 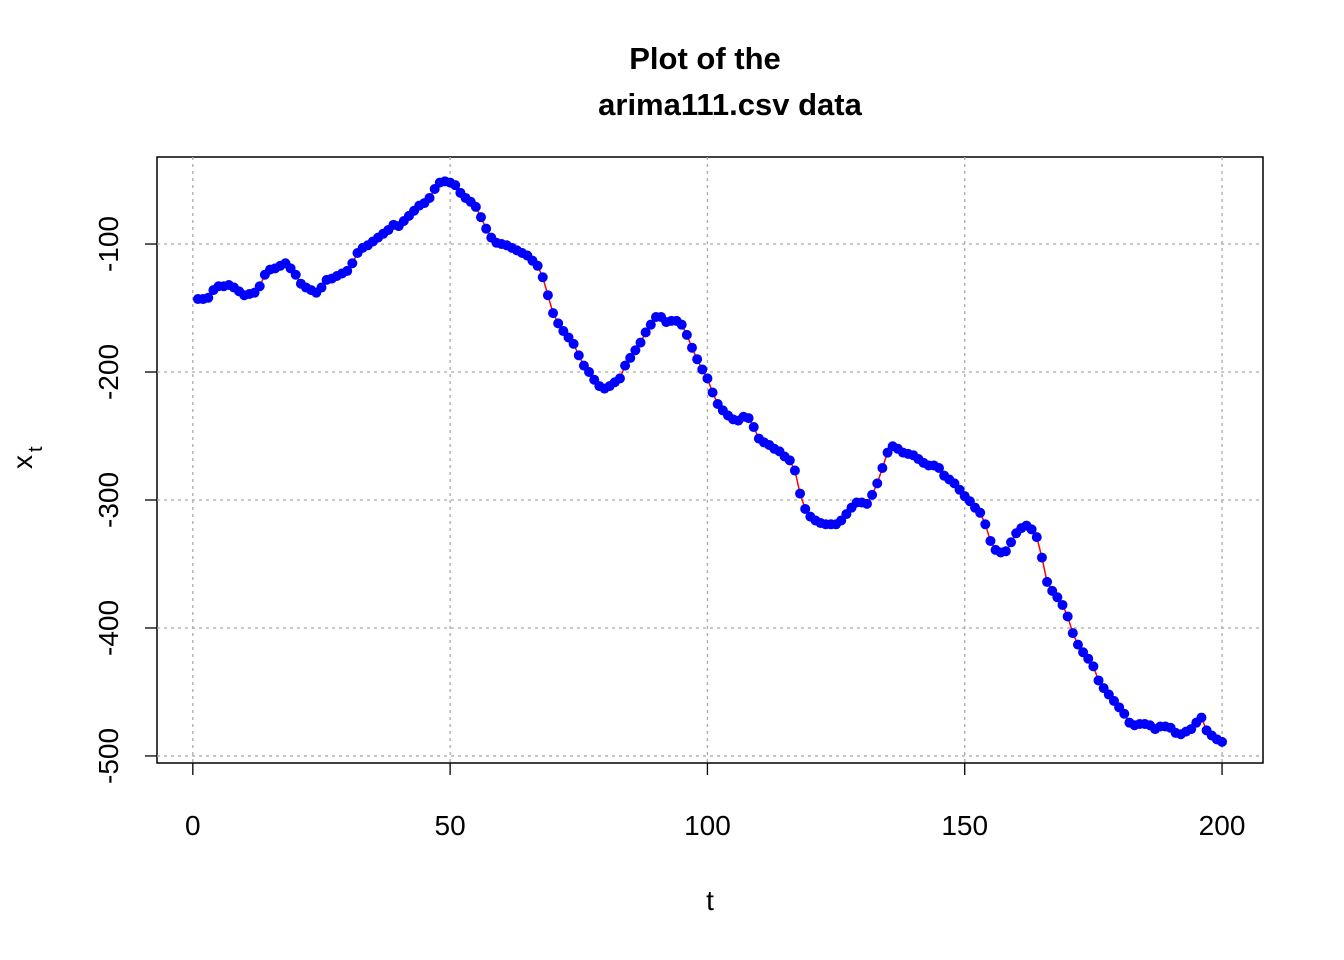 What do you see at coordinates (36, 449) in the screenshot?
I see `y-axis-label-subscript: t` at bounding box center [36, 449].